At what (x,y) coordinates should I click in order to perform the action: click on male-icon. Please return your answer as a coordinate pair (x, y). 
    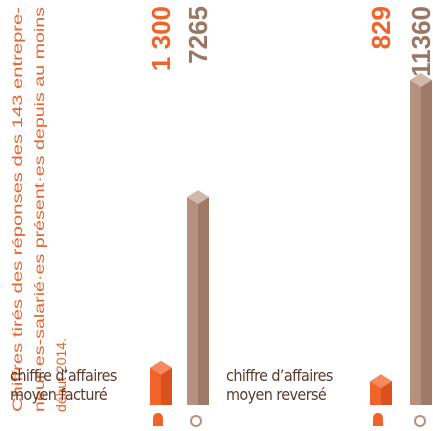
    Looking at the image, I should click on (308, 421).